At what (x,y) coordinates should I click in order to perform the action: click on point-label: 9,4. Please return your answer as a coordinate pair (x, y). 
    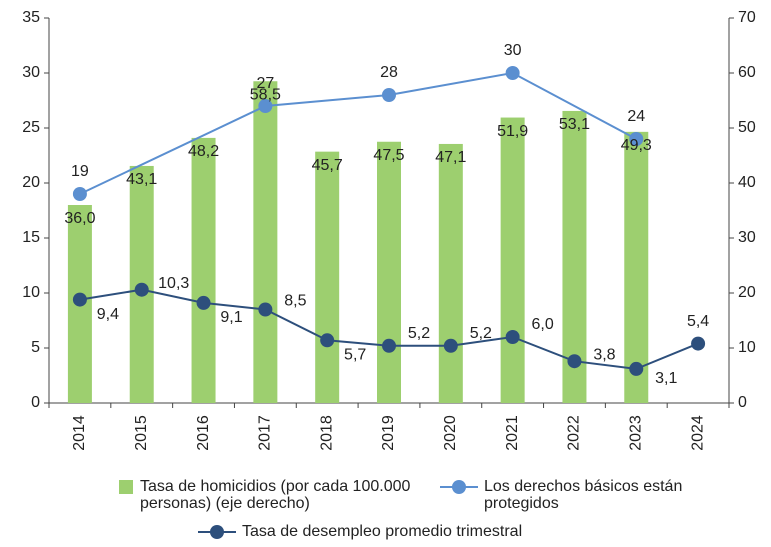
    Looking at the image, I should click on (108, 314).